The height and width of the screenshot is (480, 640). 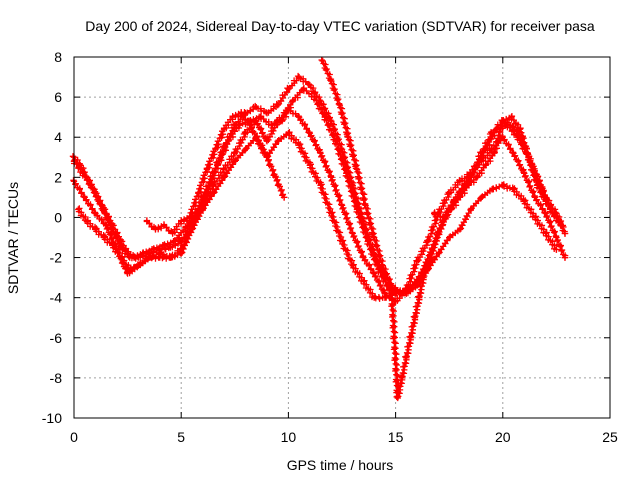 What do you see at coordinates (56, 338) in the screenshot?
I see `y-tick-label: -6` at bounding box center [56, 338].